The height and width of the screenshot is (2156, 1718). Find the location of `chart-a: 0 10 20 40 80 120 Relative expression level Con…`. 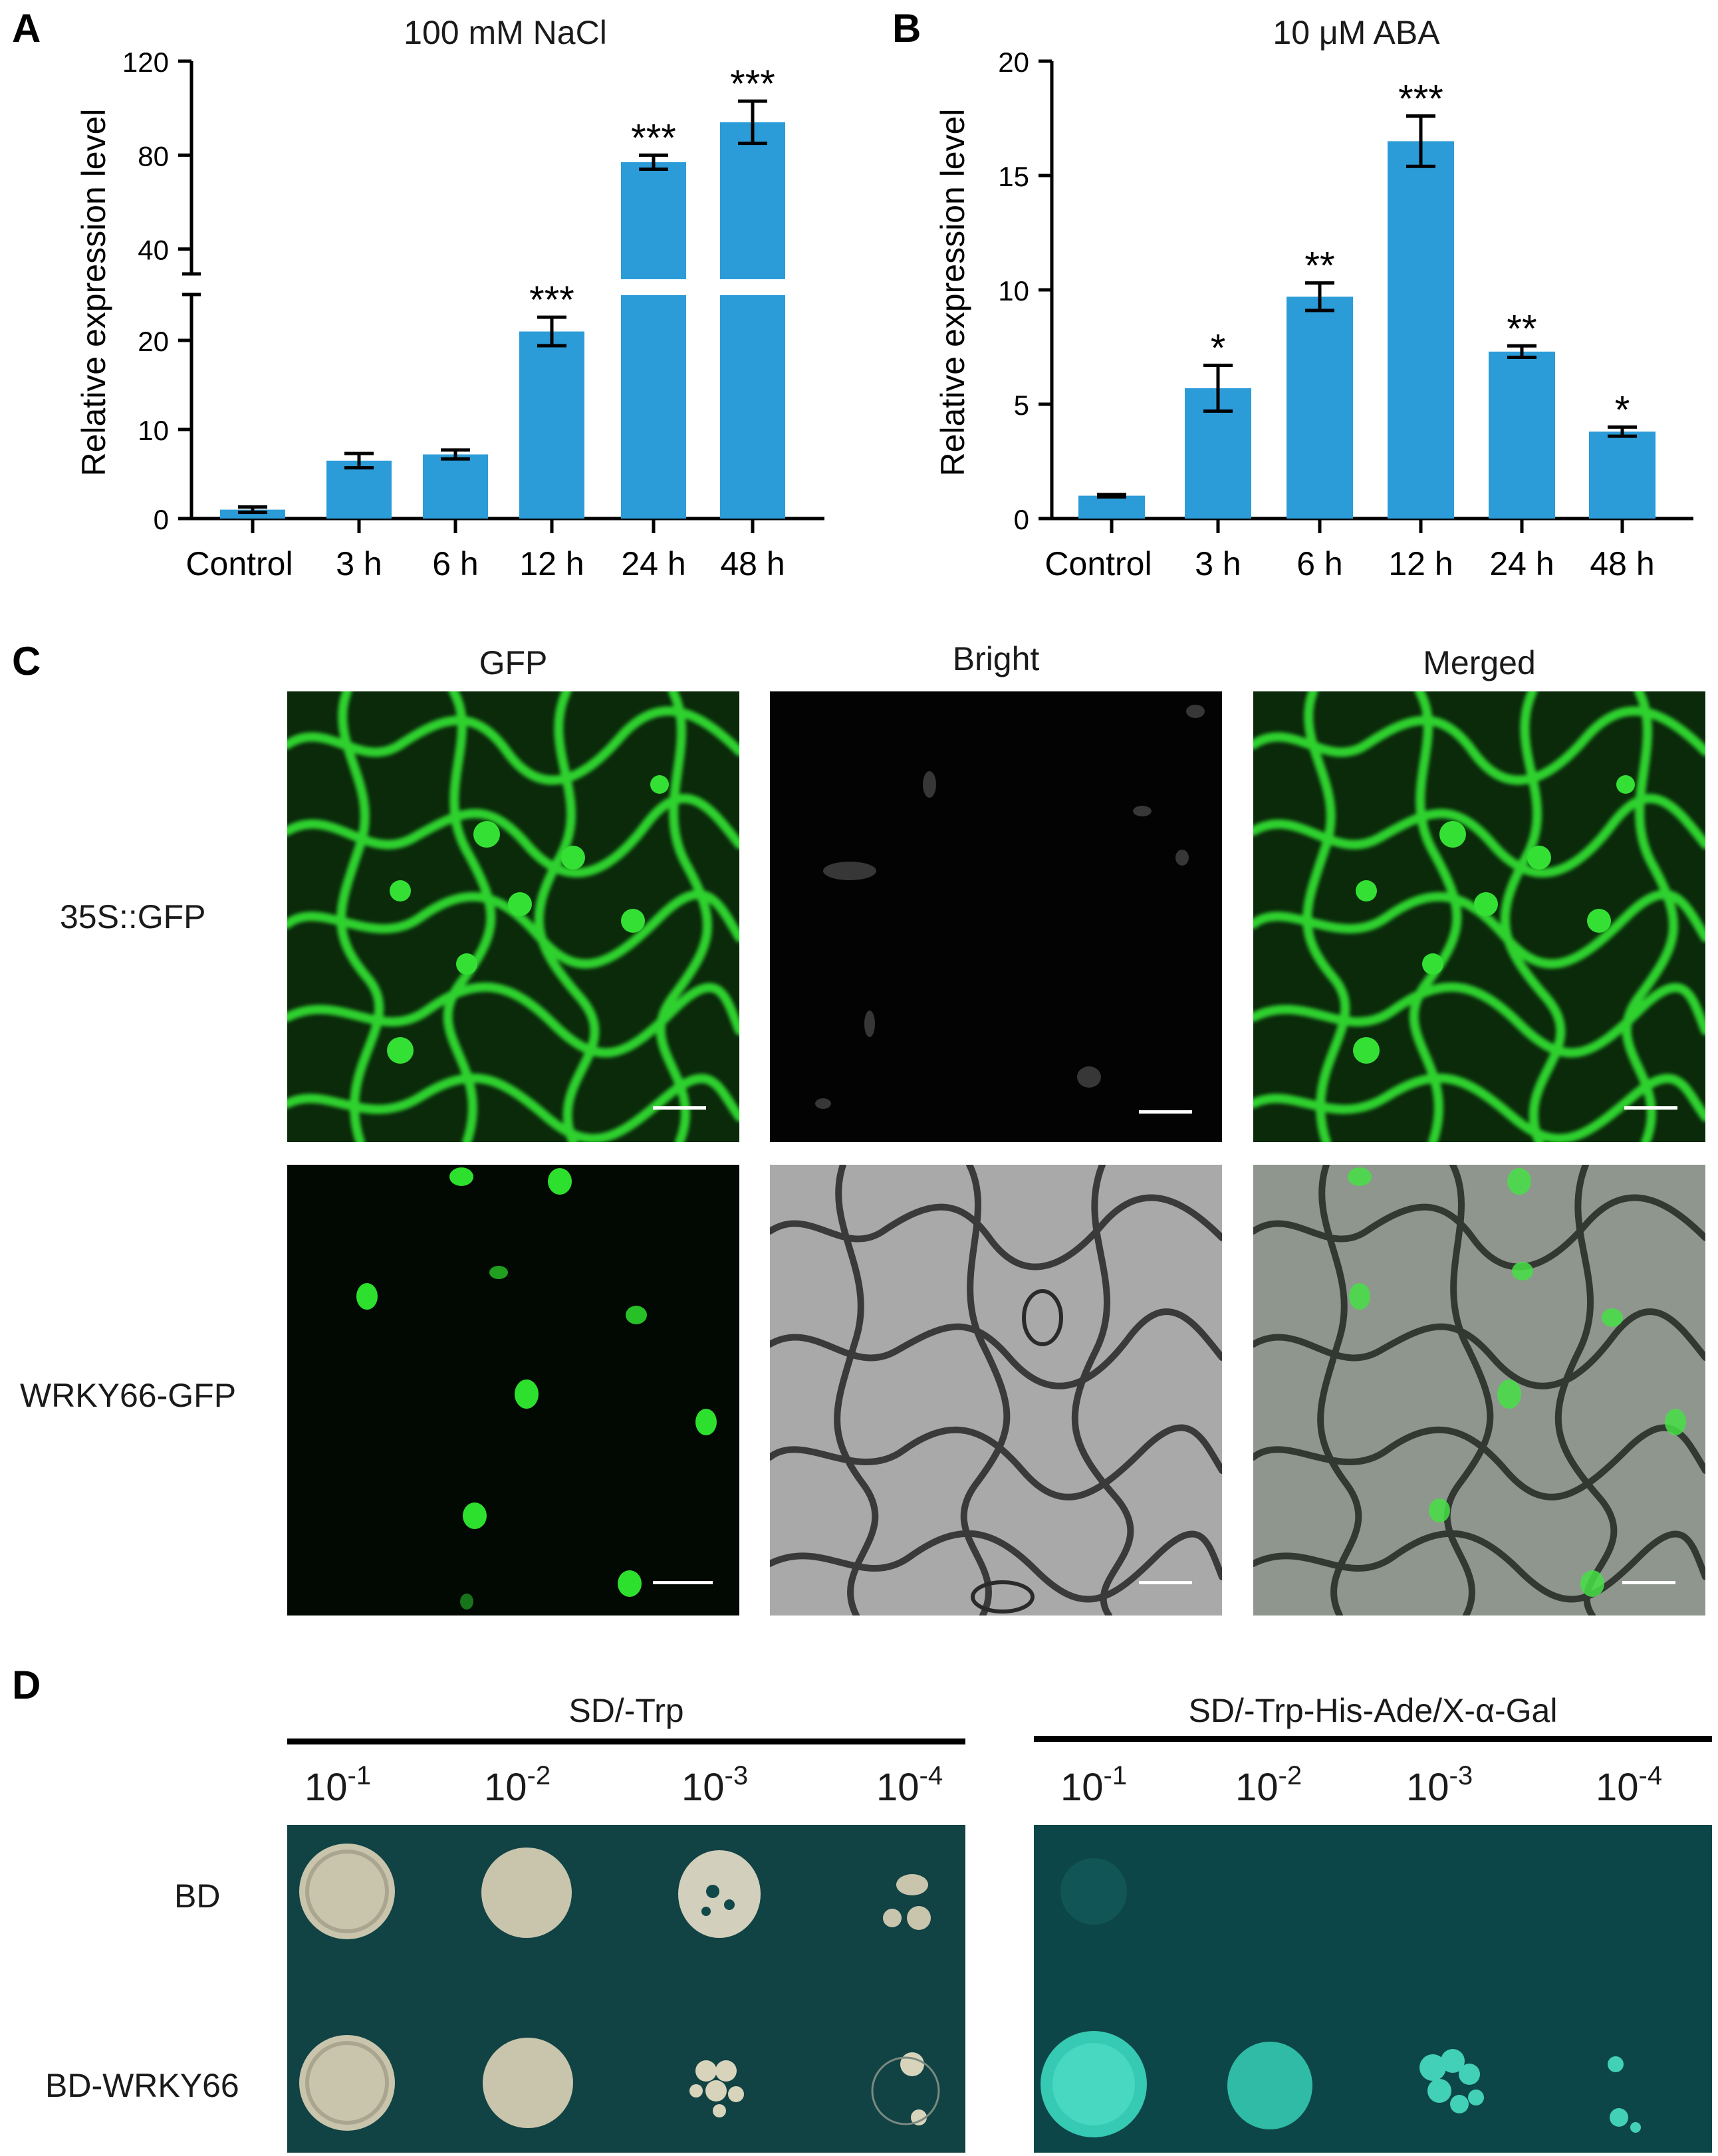

chart-a: 0 10 20 40 80 120 Relative expression level Con… is located at coordinates (449, 314).